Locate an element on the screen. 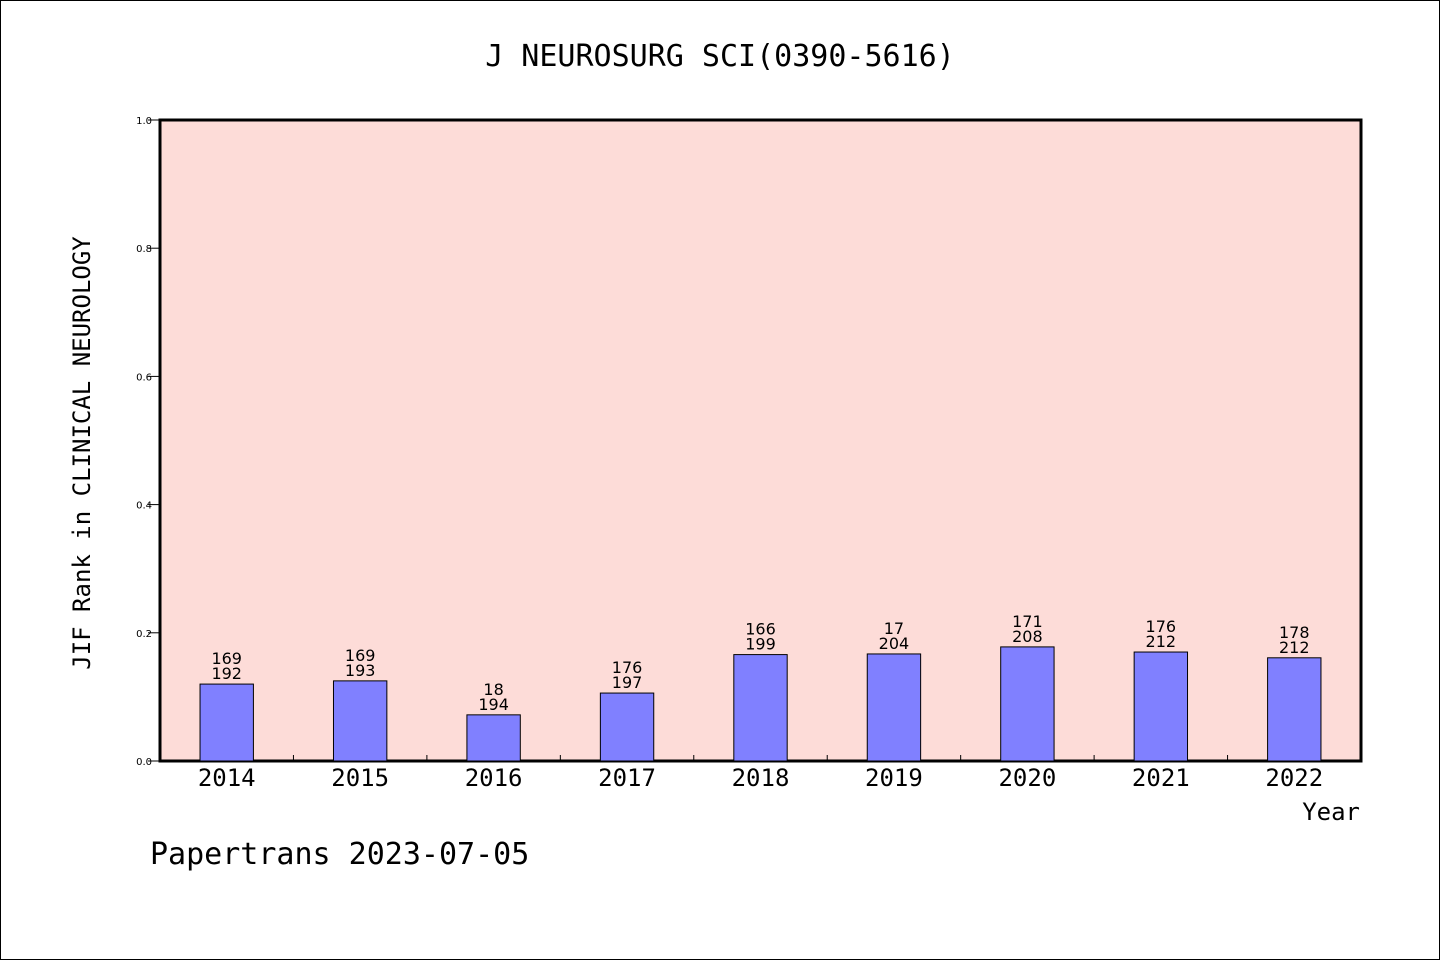 This screenshot has width=1440, height=960. x-tick-label: 2017 is located at coordinates (627, 778).